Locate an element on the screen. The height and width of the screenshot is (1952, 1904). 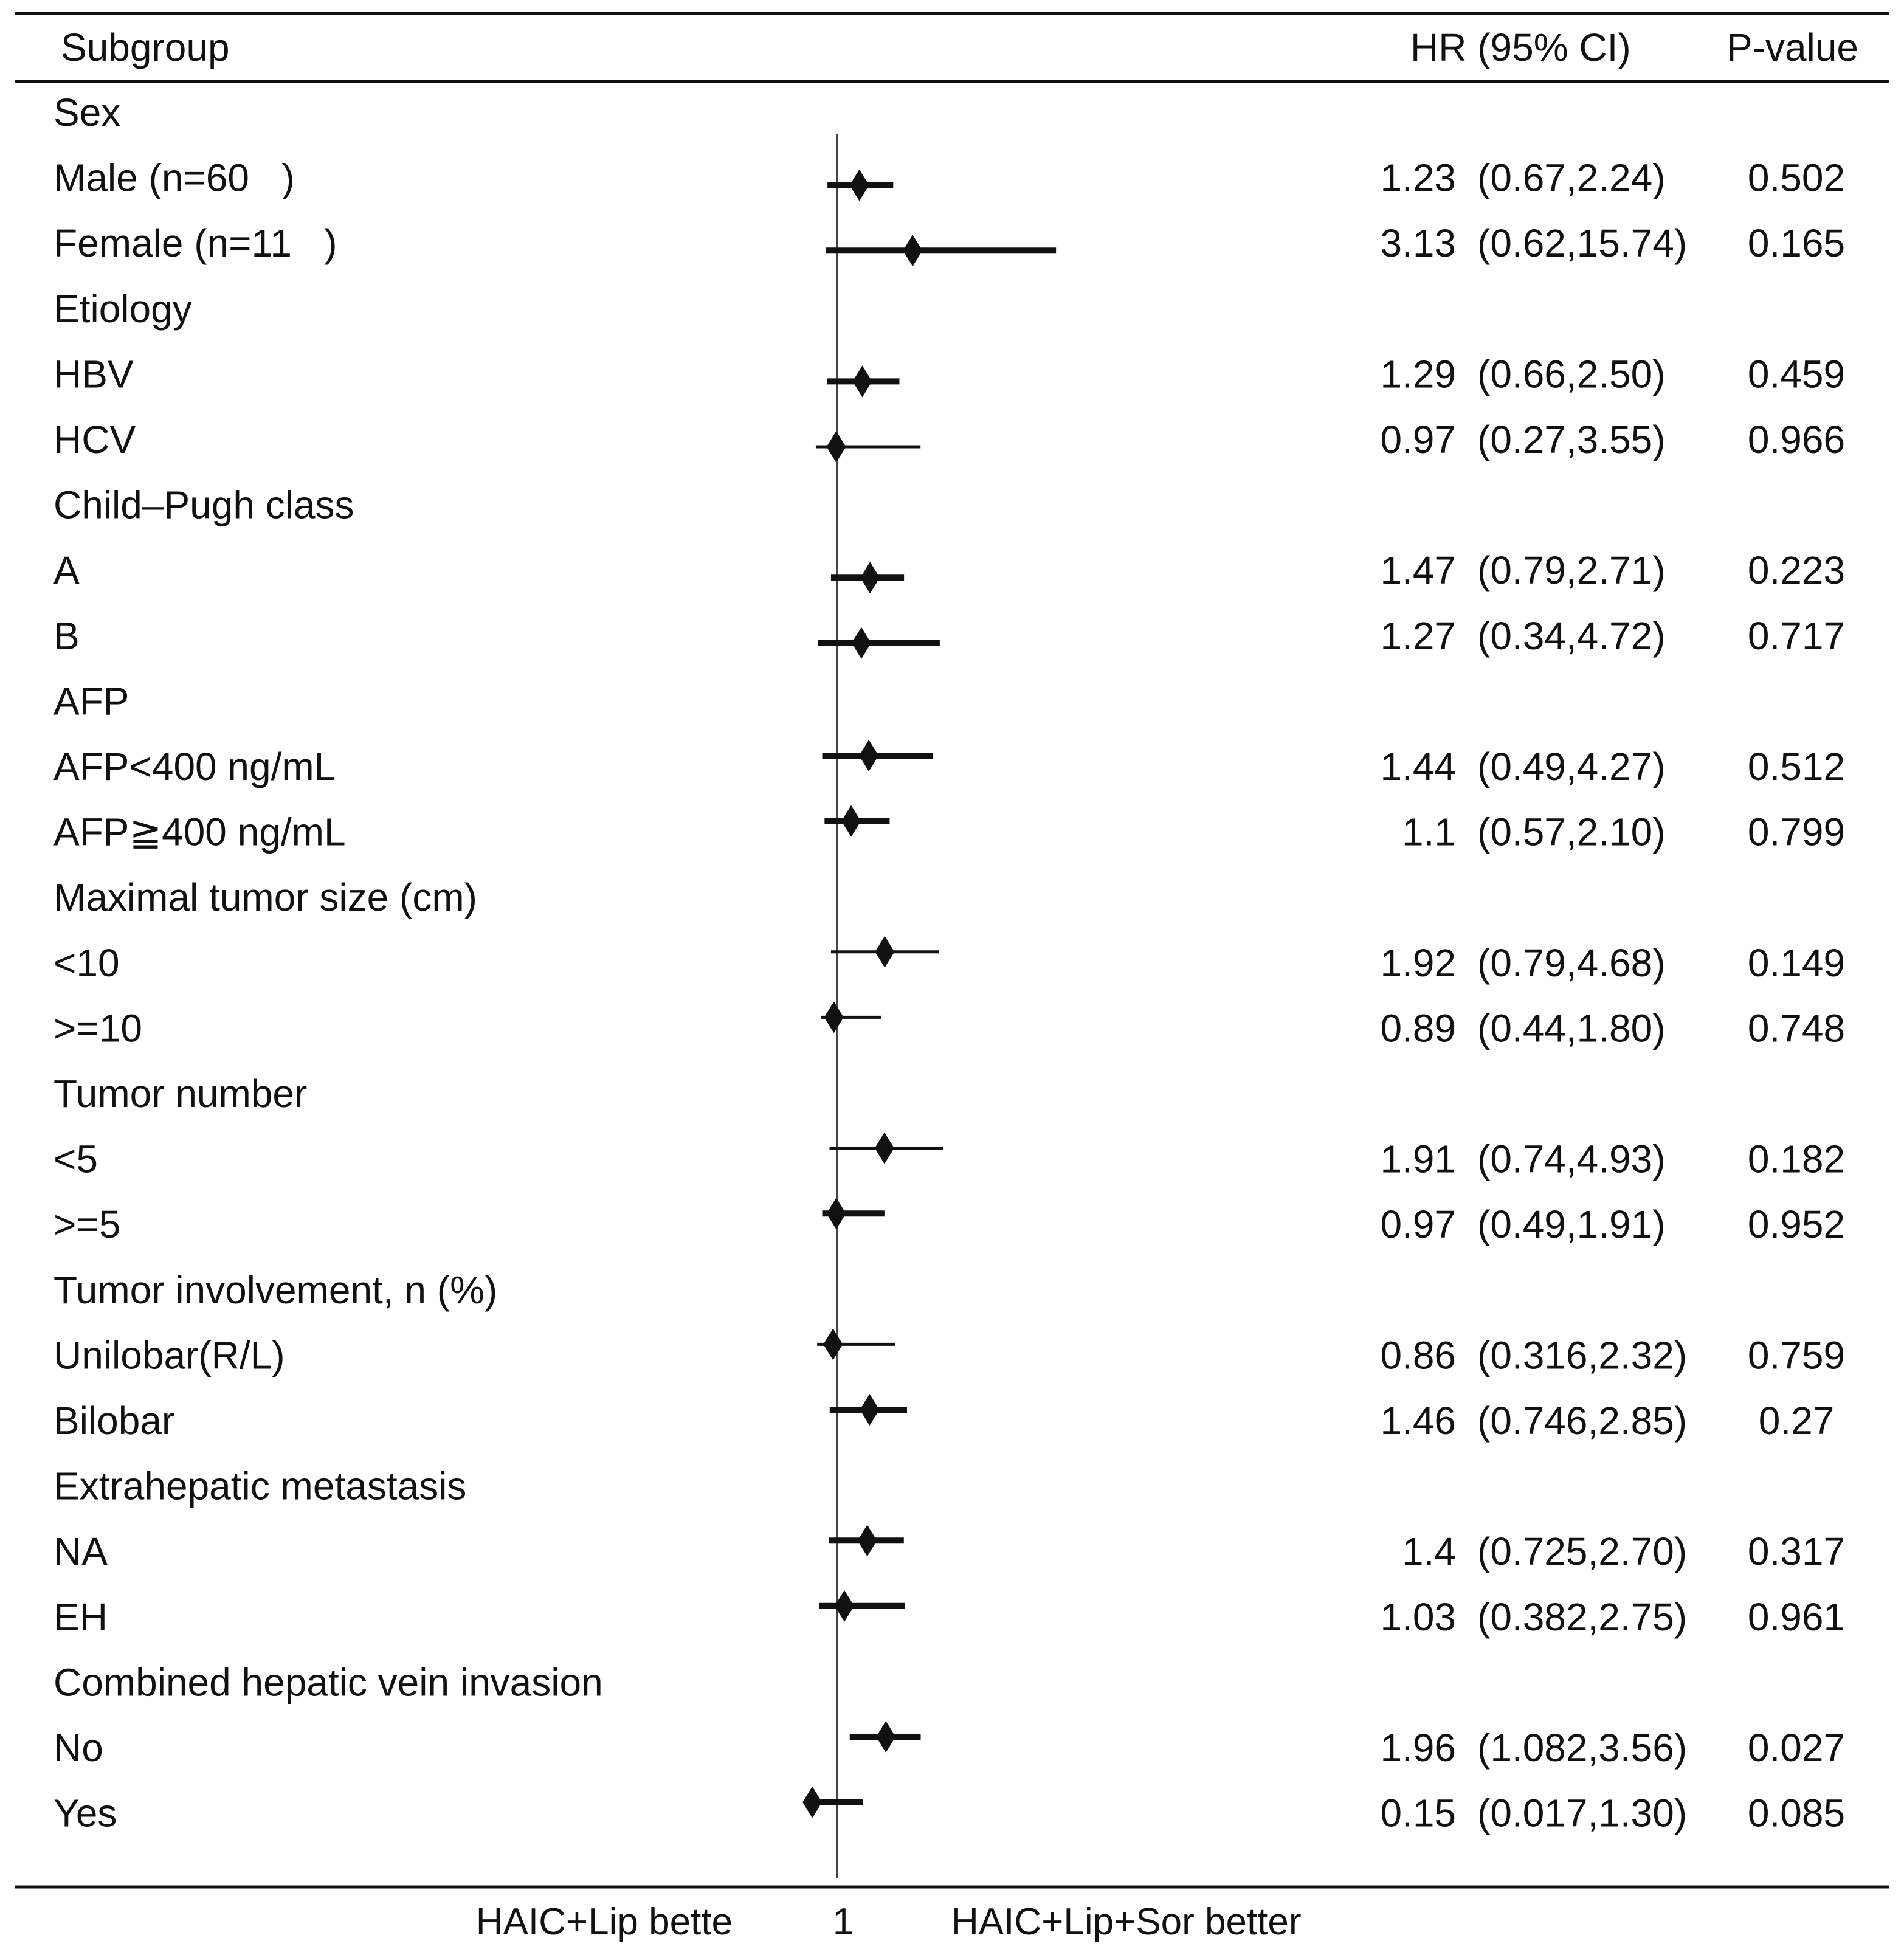
subgroup-label: Male (n=60 ) is located at coordinates (174, 178).